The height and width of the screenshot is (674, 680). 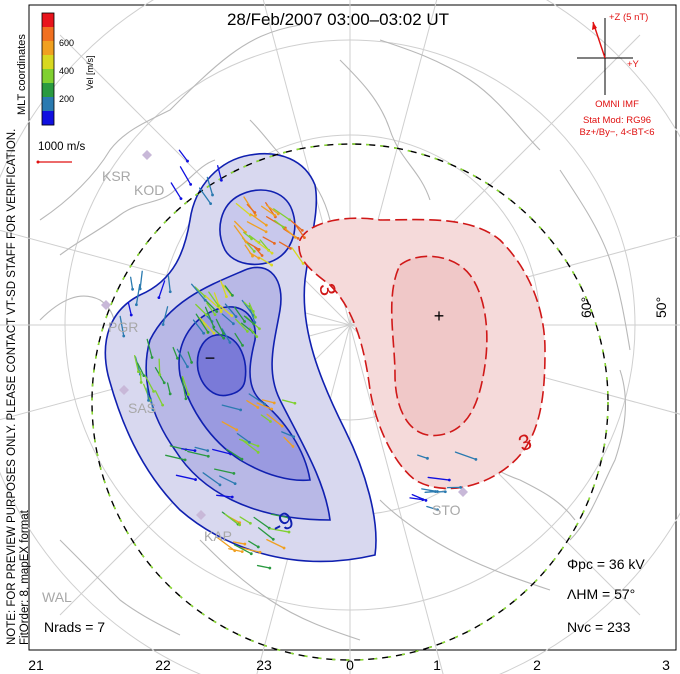 I want to click on colorbar-cells, so click(x=48, y=69).